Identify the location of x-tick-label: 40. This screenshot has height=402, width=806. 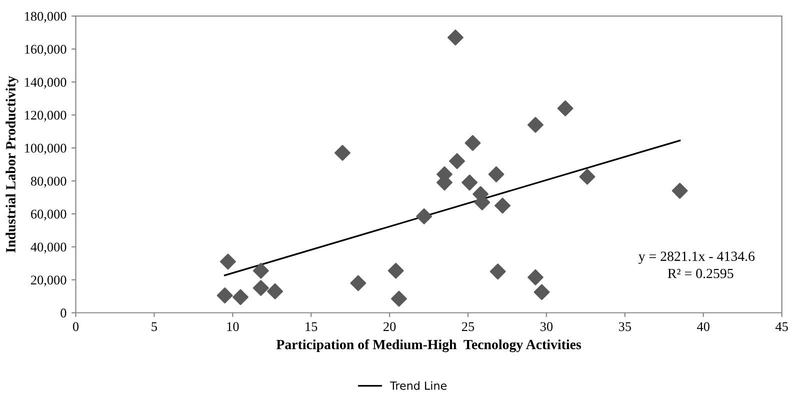
(703, 327).